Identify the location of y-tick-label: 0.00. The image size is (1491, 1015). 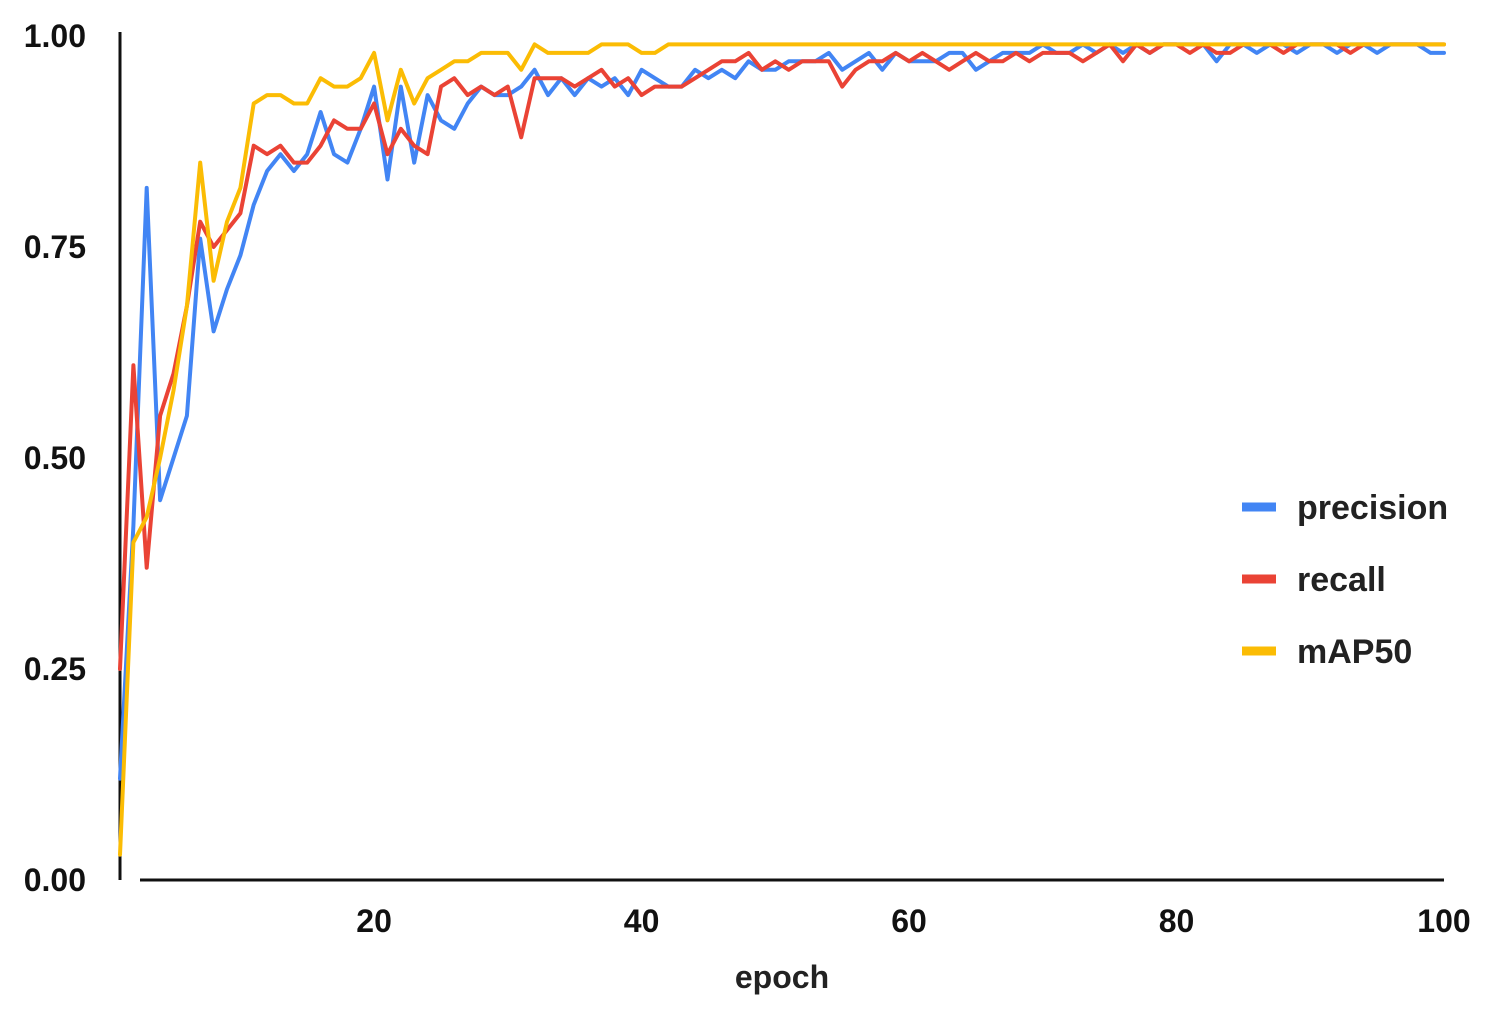
(55, 880).